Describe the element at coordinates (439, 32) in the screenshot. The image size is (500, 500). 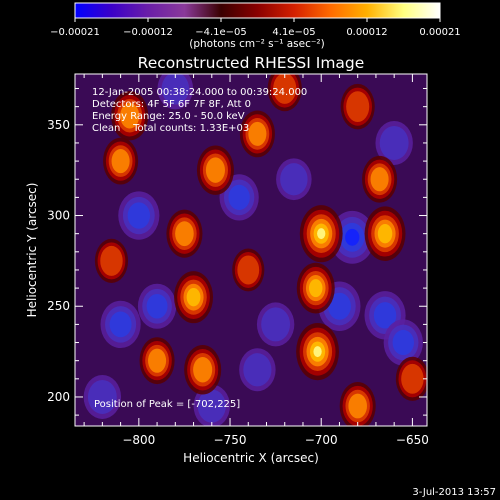
I see `colorbar-tick-label: 0.00021` at that location.